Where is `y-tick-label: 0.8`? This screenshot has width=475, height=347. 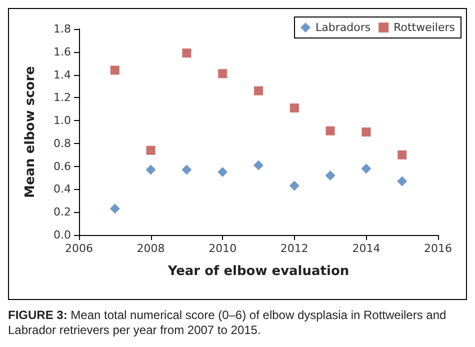 y-tick-label: 0.8 is located at coordinates (62, 143).